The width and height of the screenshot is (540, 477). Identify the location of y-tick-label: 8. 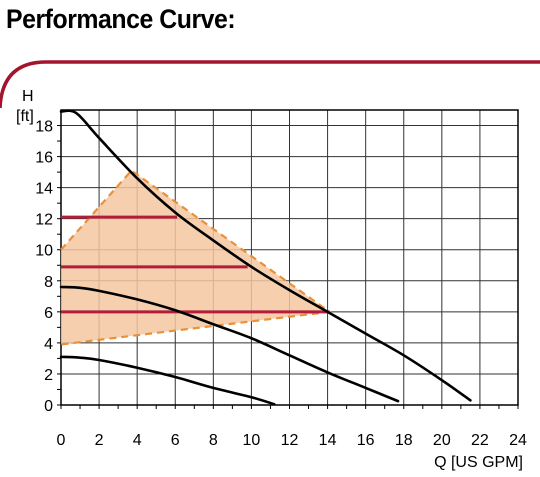
(48, 282).